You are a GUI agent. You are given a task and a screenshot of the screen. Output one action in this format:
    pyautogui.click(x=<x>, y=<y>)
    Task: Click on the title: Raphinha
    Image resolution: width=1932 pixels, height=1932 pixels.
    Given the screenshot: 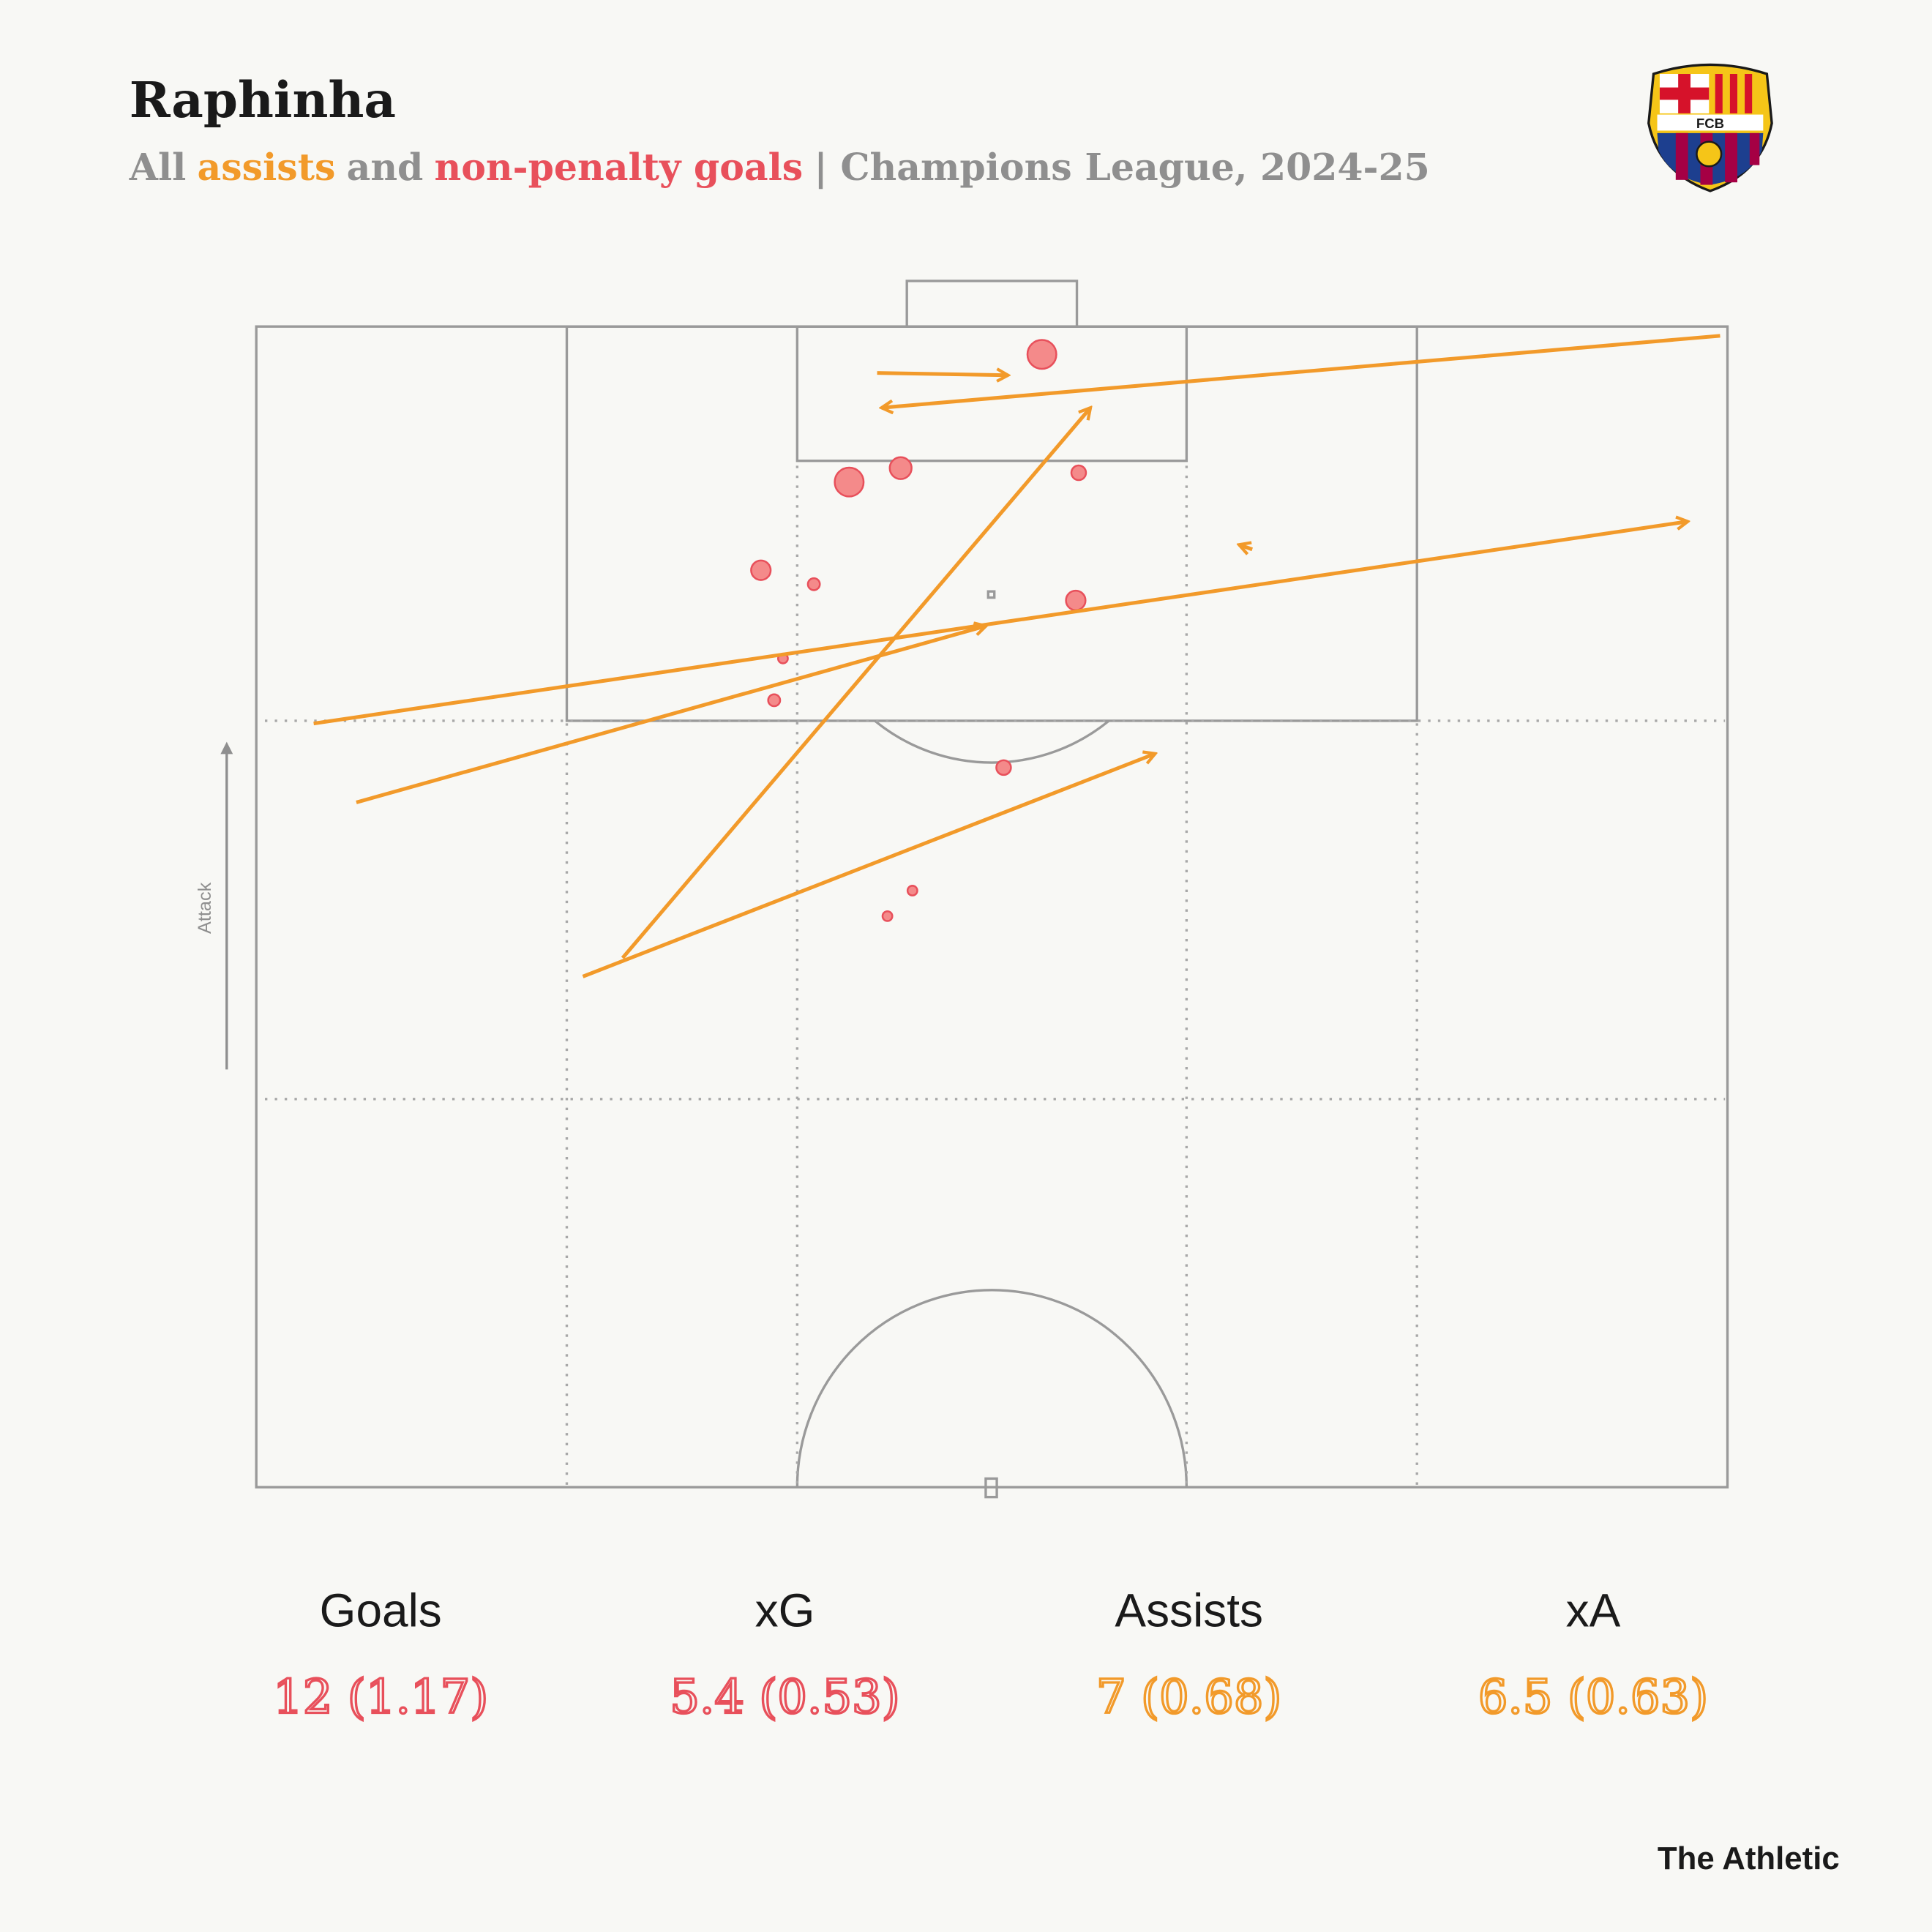 What is the action you would take?
    pyautogui.click(x=263, y=100)
    